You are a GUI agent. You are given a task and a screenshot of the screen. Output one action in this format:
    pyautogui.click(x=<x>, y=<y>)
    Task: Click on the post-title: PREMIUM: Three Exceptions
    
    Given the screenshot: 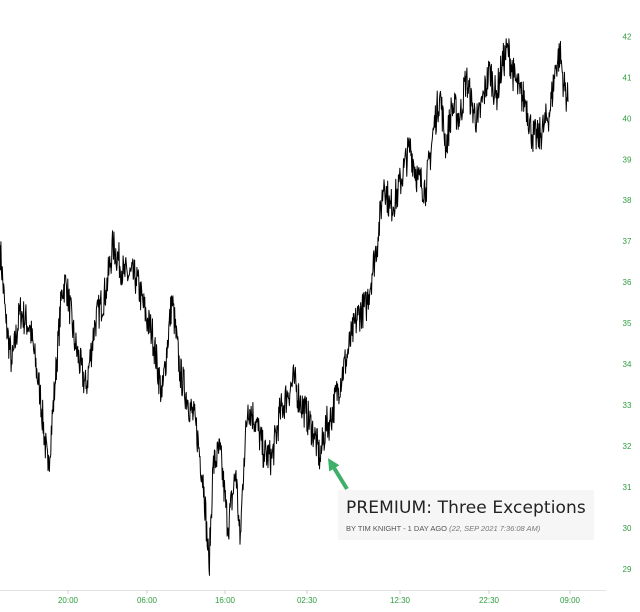 What is the action you would take?
    pyautogui.click(x=466, y=508)
    